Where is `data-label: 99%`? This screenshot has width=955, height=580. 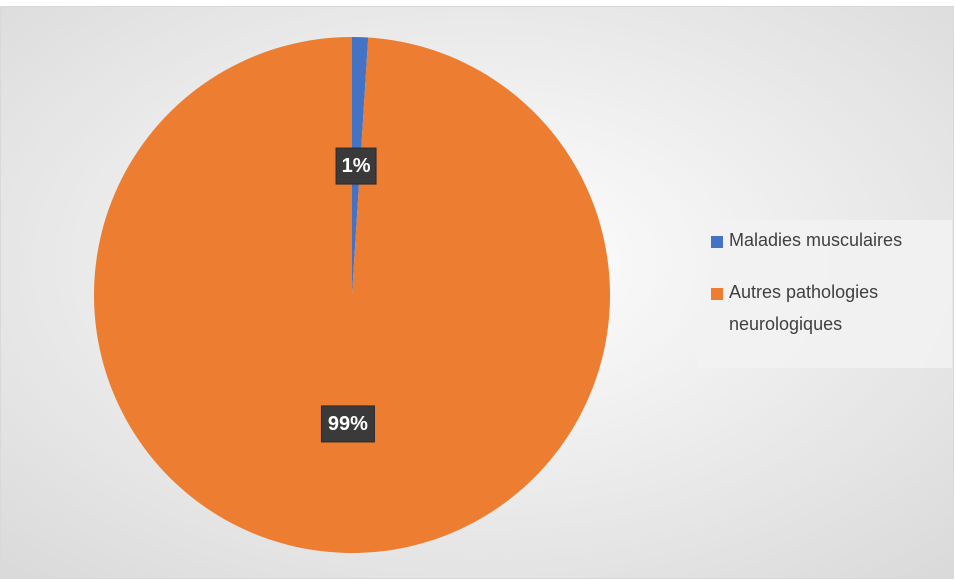
data-label: 99% is located at coordinates (348, 424).